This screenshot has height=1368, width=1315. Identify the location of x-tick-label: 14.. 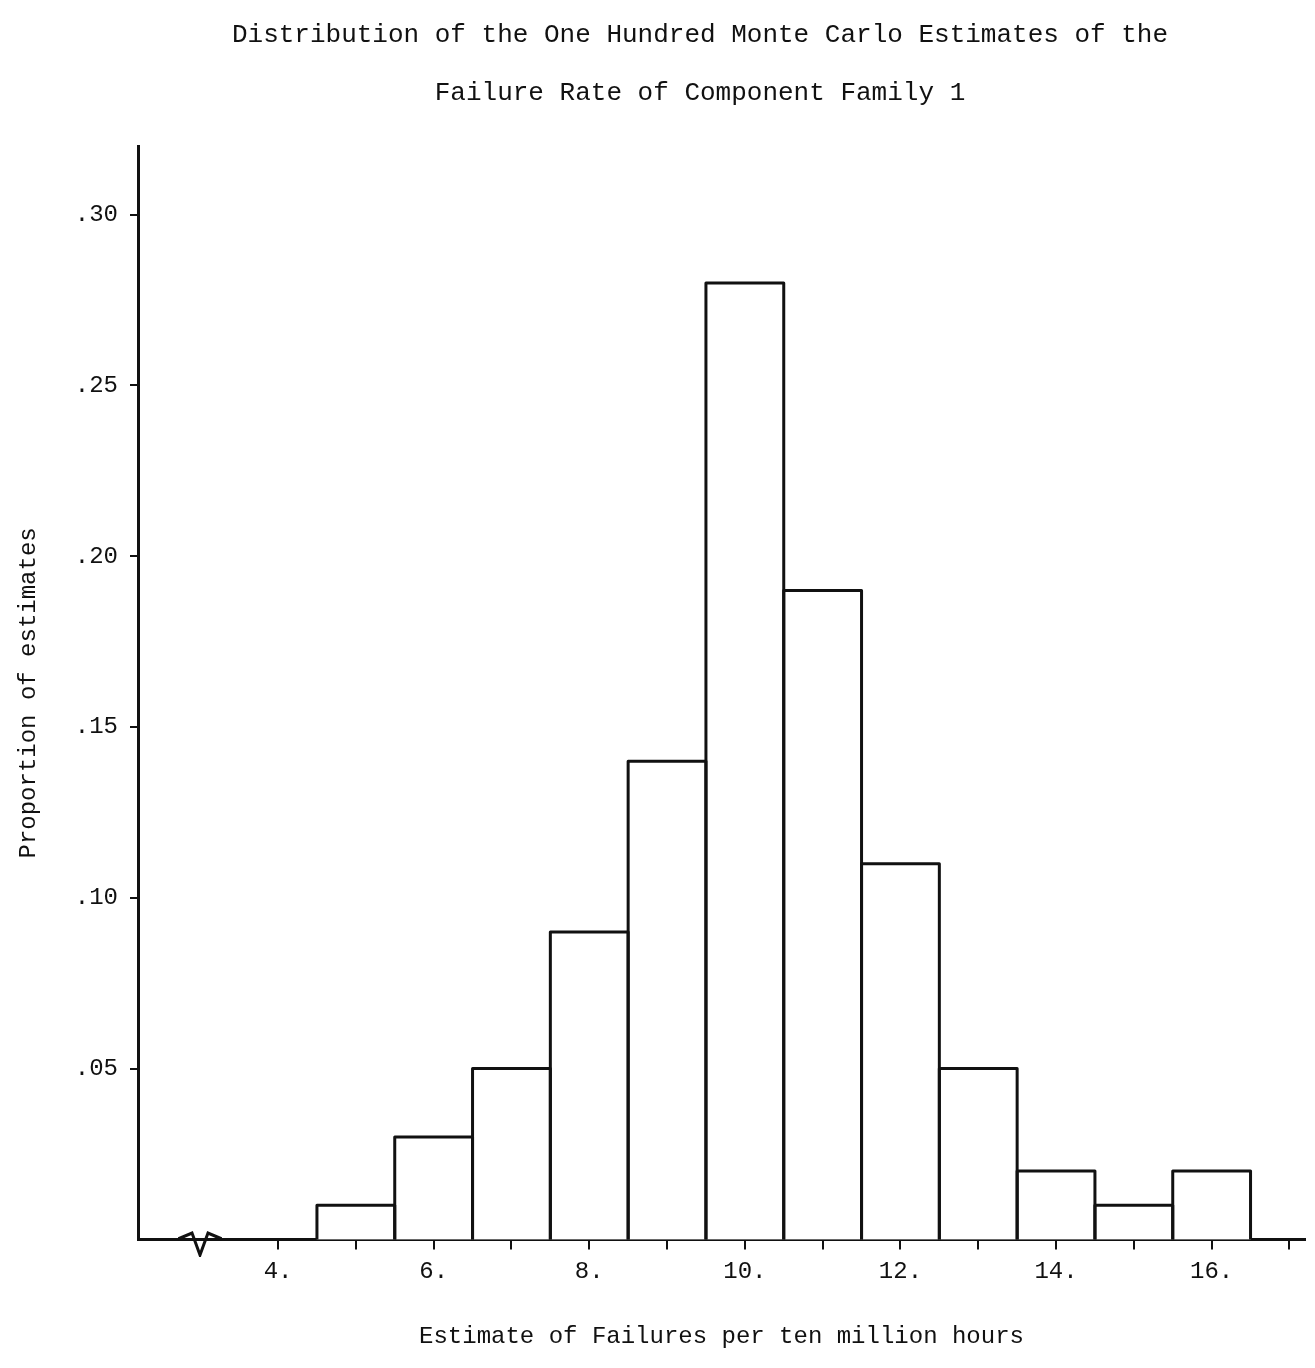
(1056, 1272).